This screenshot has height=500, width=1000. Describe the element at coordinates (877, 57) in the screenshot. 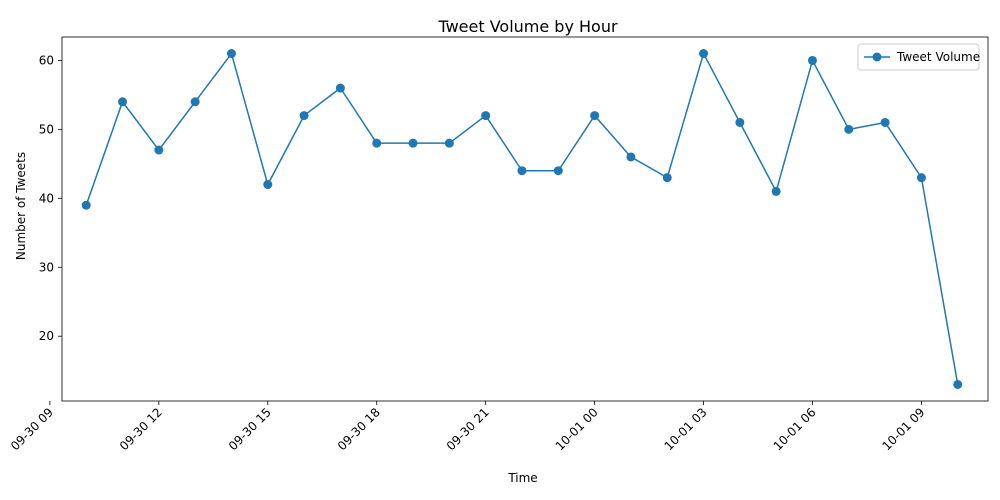

I see `legend-marker-sample` at that location.